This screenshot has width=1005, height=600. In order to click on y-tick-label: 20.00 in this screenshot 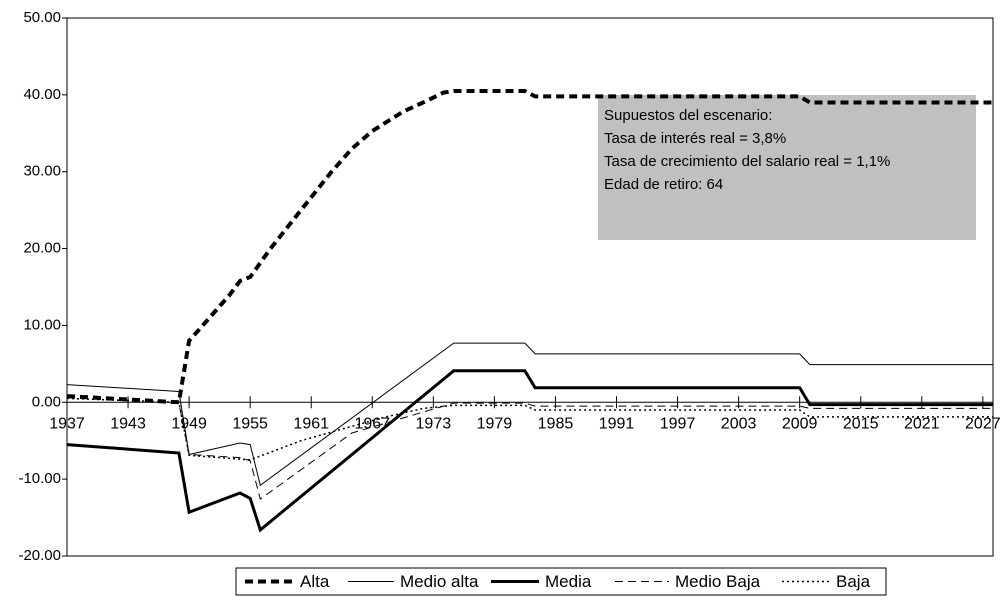, I will do `click(42, 248)`.